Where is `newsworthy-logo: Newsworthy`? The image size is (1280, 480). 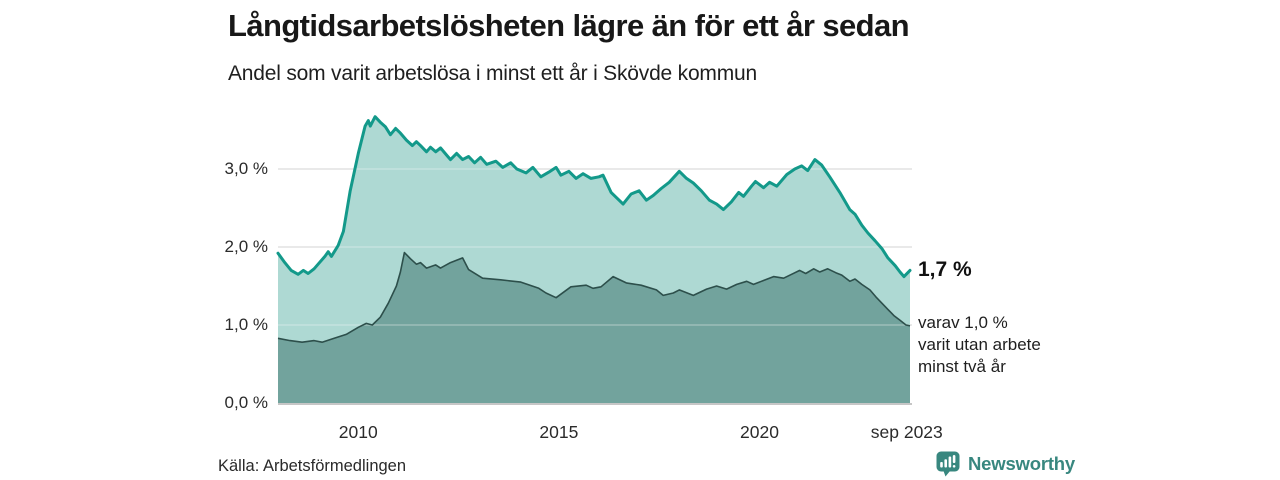
newsworthy-logo: Newsworthy is located at coordinates (1005, 464).